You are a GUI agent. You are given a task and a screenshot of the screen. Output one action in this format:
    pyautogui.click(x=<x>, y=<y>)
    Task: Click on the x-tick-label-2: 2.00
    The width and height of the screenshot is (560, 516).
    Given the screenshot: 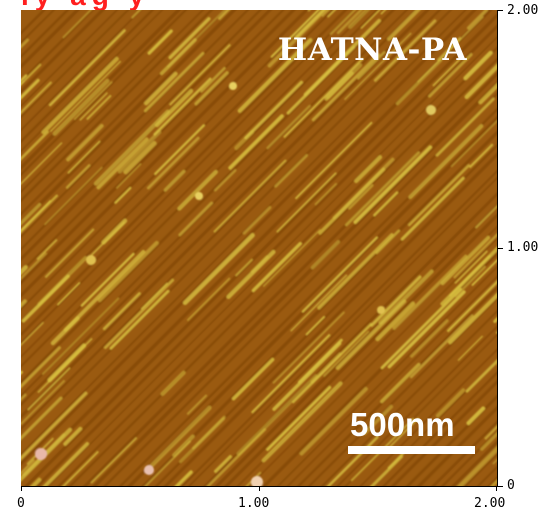 What is the action you would take?
    pyautogui.click(x=490, y=503)
    